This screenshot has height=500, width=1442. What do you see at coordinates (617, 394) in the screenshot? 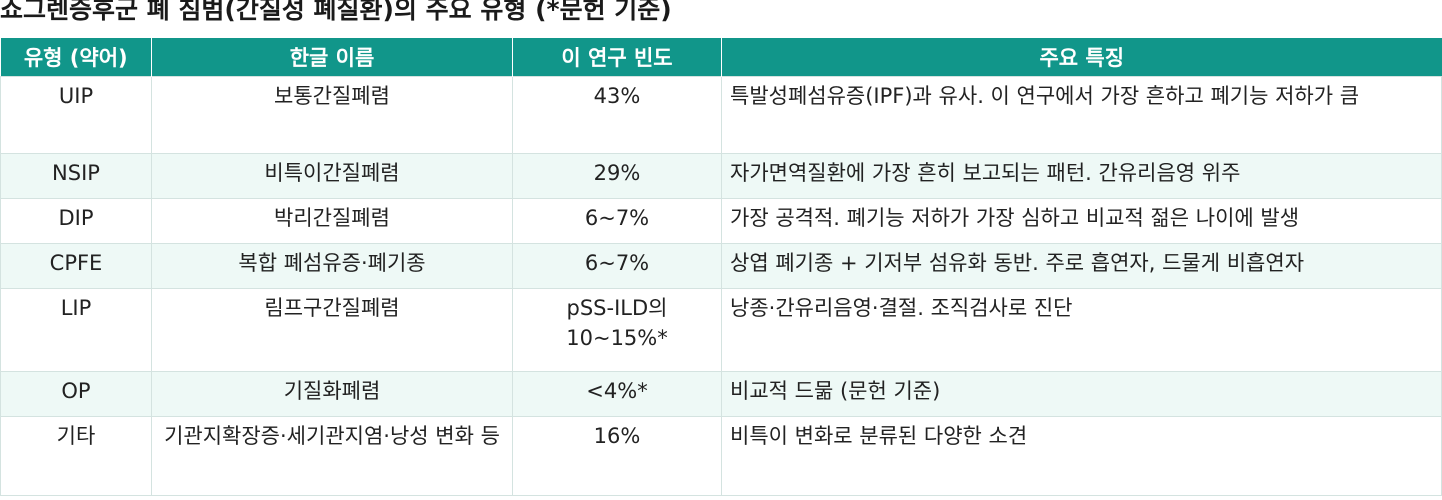
I see `cell-frequency: <4%*` at bounding box center [617, 394].